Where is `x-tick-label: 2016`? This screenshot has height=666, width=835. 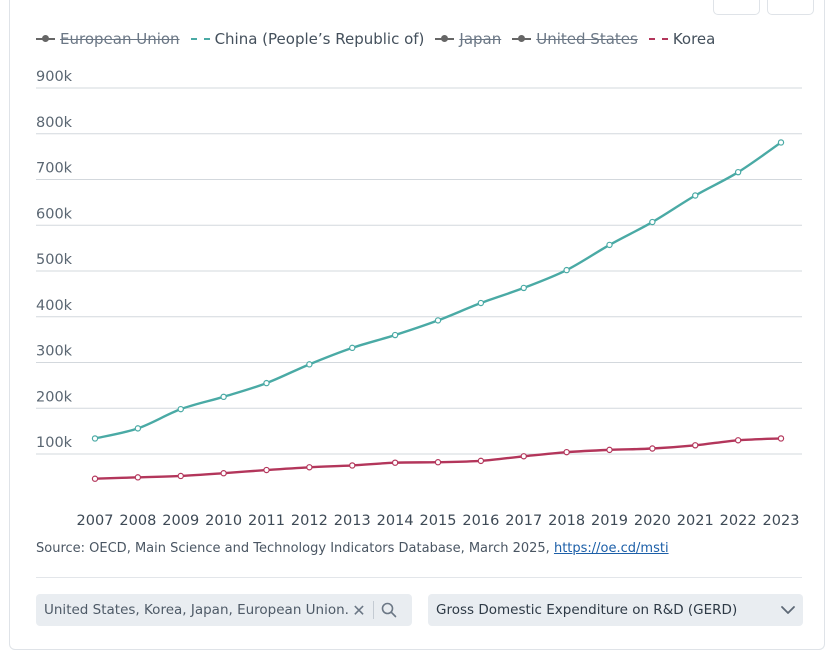
x-tick-label: 2016 is located at coordinates (480, 521).